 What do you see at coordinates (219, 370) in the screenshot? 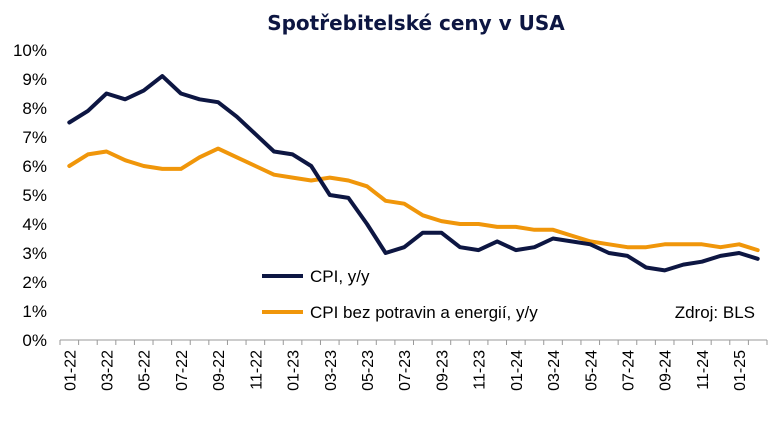
I see `x-tick-label: 09-22` at bounding box center [219, 370].